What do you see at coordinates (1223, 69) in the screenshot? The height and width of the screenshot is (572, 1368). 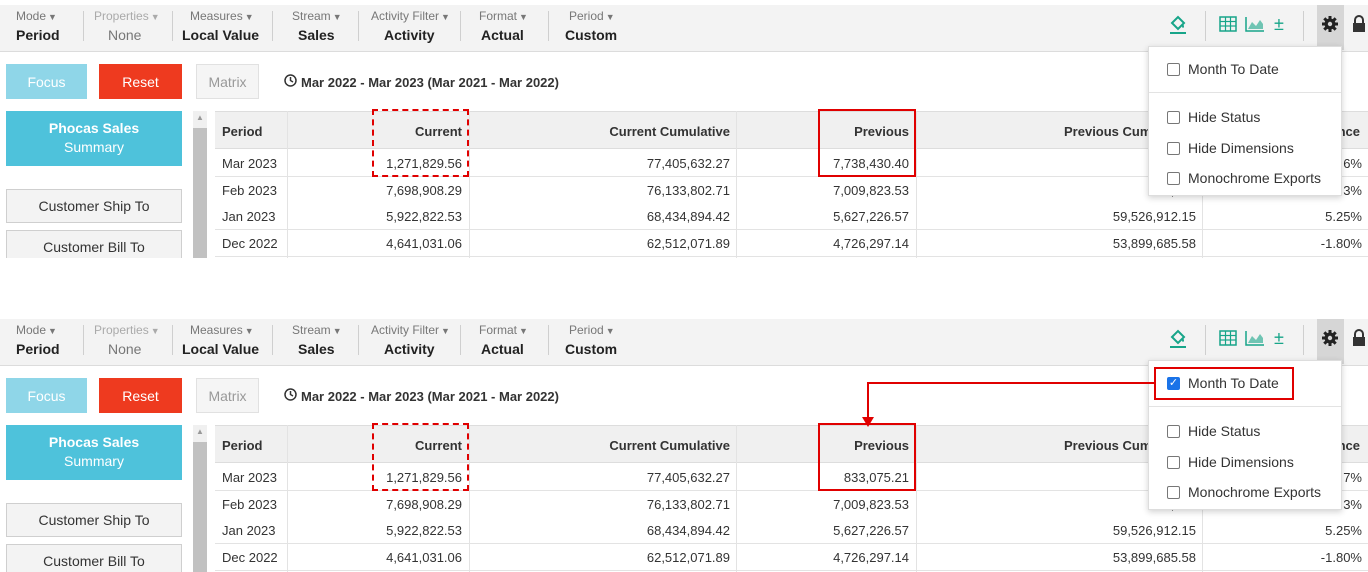 I see `menu-item-month-to-date: Month To Date` at bounding box center [1223, 69].